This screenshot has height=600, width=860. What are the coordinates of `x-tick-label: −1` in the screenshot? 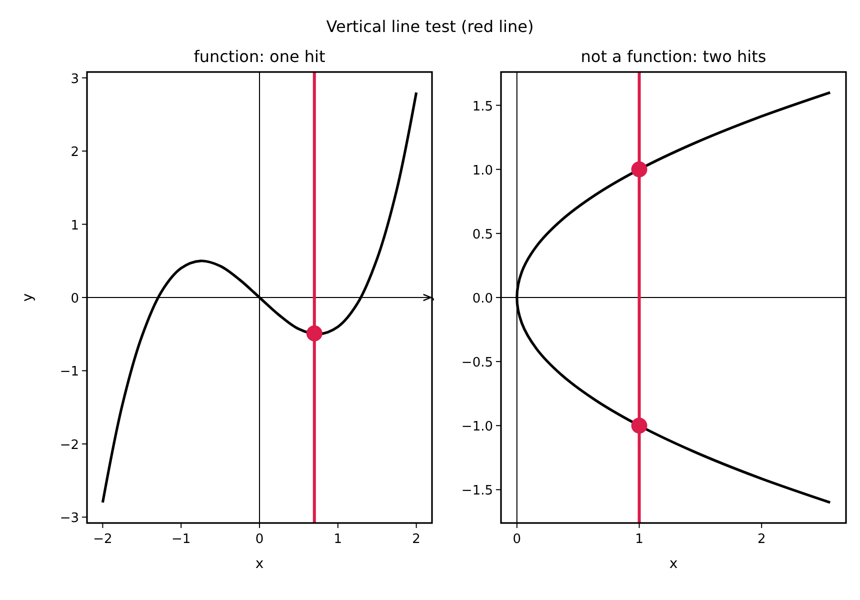 It's located at (181, 539).